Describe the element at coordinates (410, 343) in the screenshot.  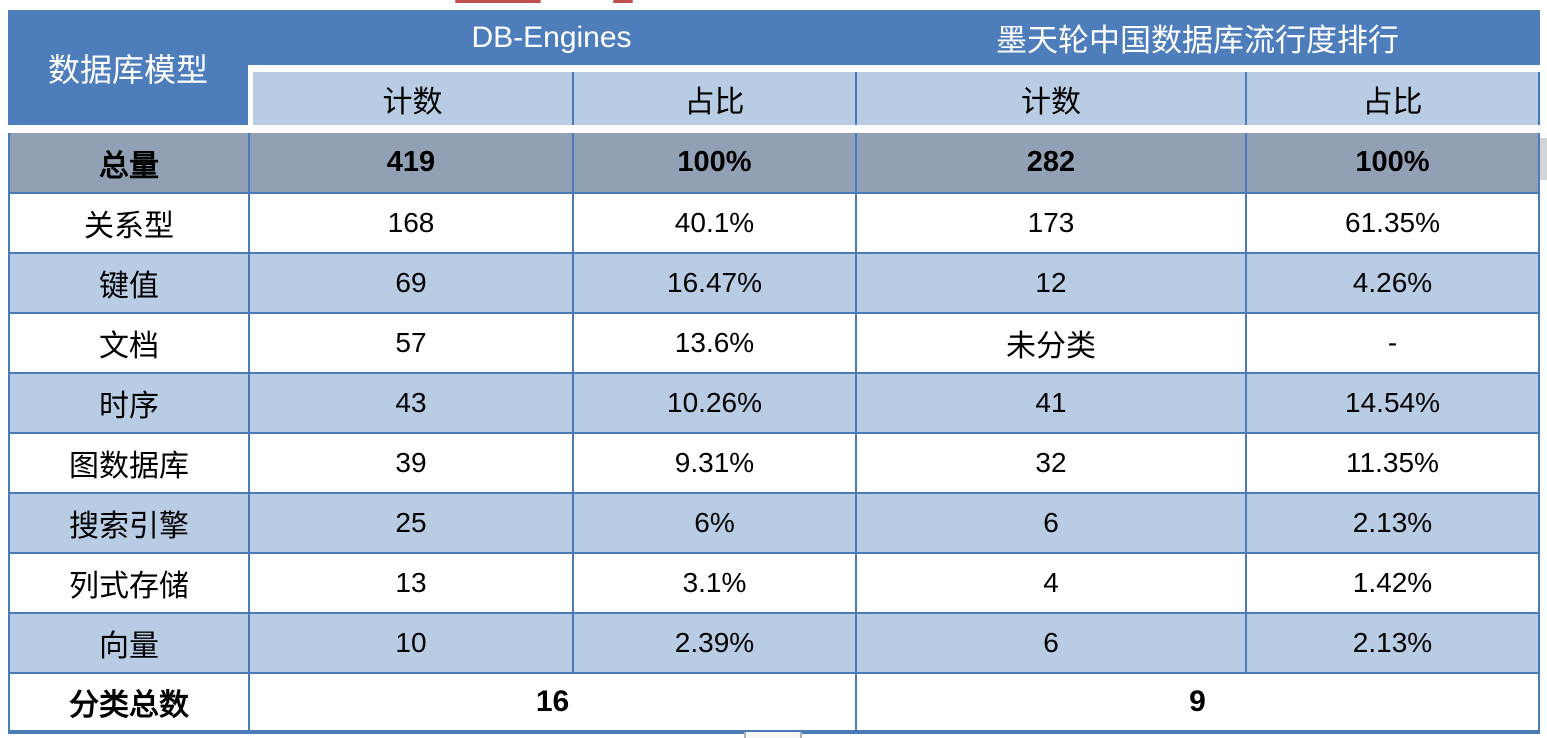
I see `cell-value: 57` at that location.